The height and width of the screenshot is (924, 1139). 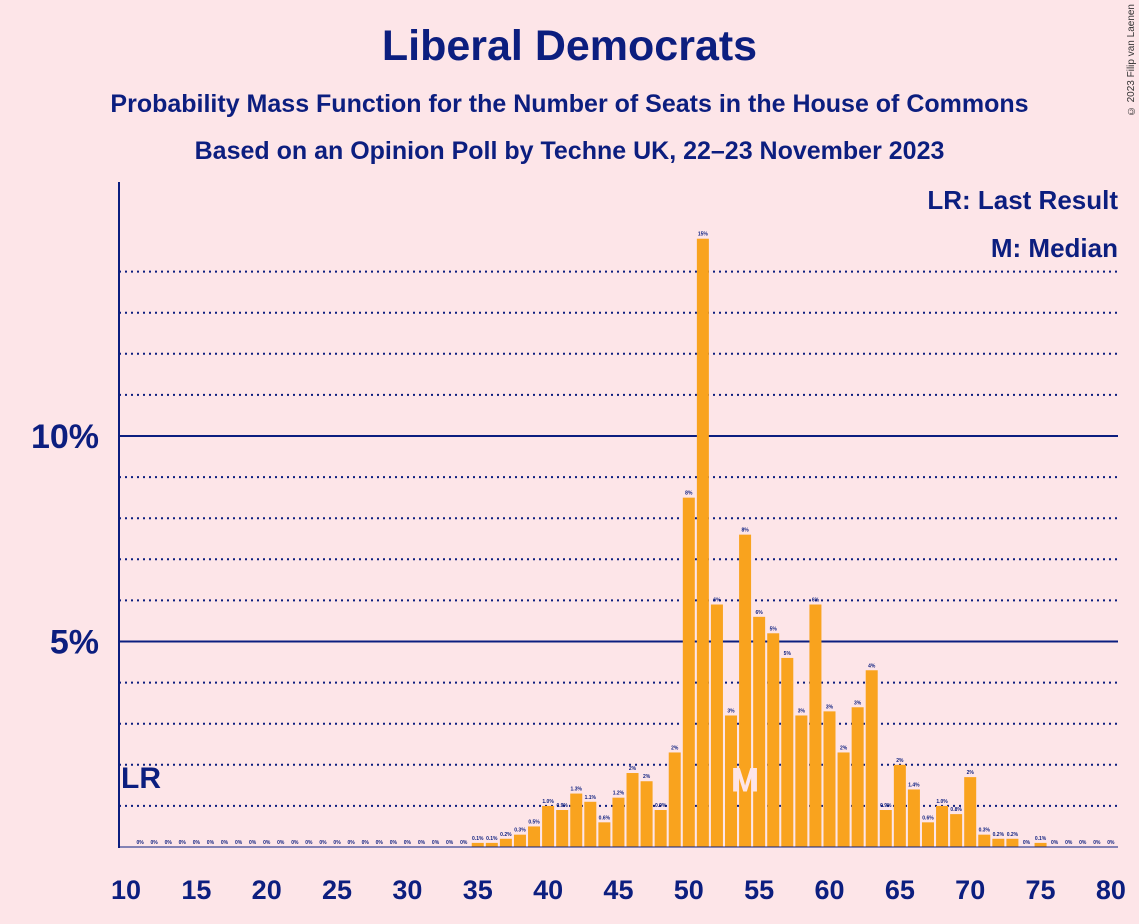 I want to click on data-label-56: 5%, so click(x=774, y=629).